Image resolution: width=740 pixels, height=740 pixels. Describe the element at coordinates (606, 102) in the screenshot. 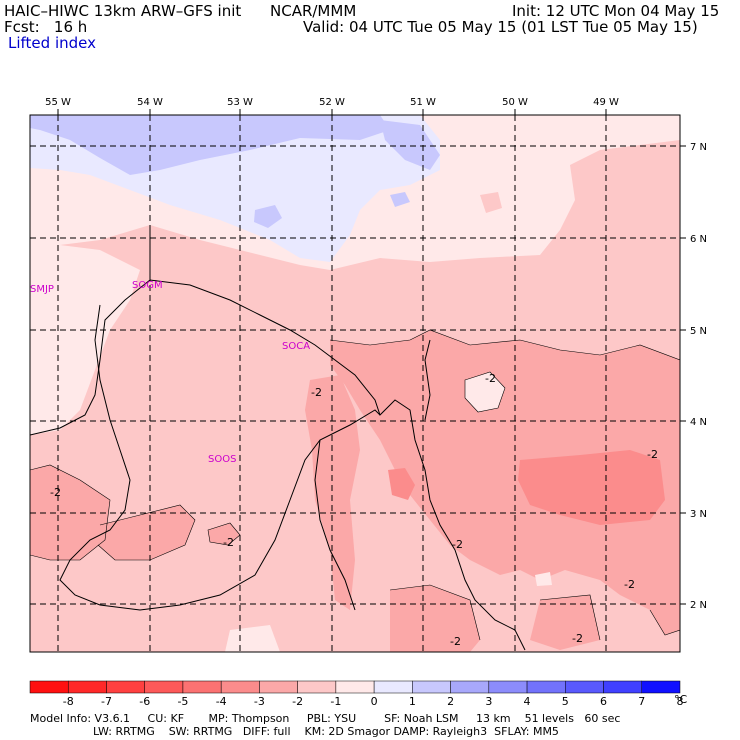

I see `lon-label: 49 W` at that location.